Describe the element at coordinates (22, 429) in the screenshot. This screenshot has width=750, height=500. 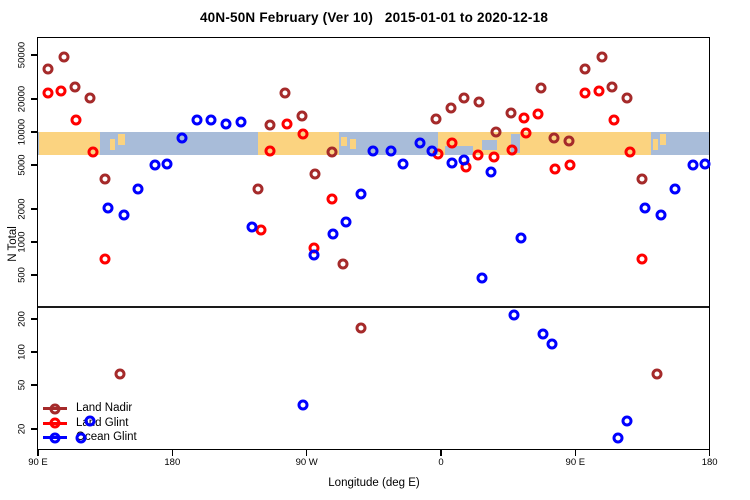
I see `y-tick-label: 20` at that location.